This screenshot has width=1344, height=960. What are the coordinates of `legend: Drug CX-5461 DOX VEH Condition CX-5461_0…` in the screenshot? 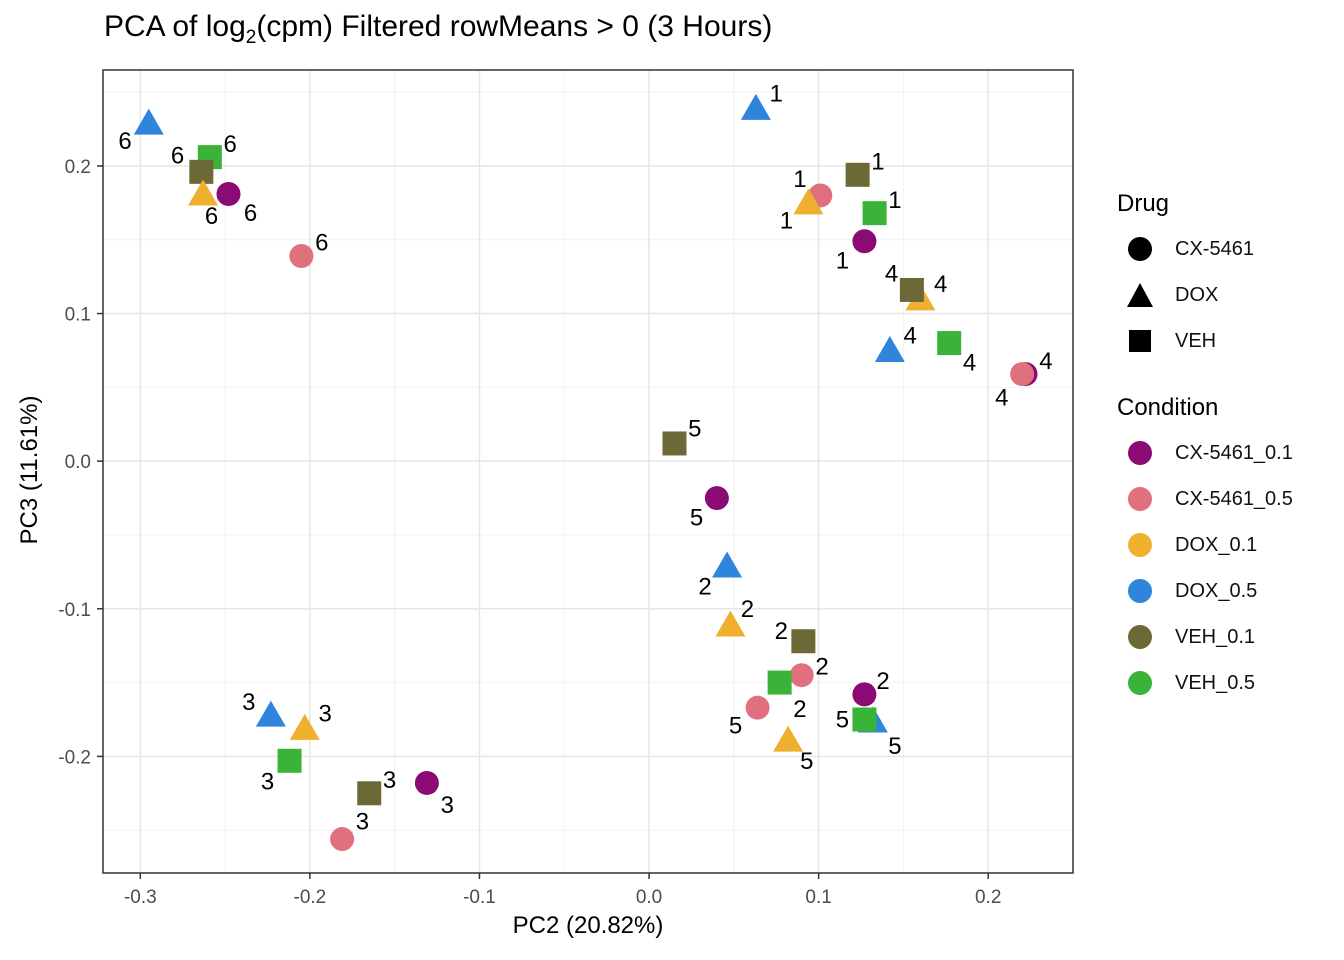 It's located at (1205, 448).